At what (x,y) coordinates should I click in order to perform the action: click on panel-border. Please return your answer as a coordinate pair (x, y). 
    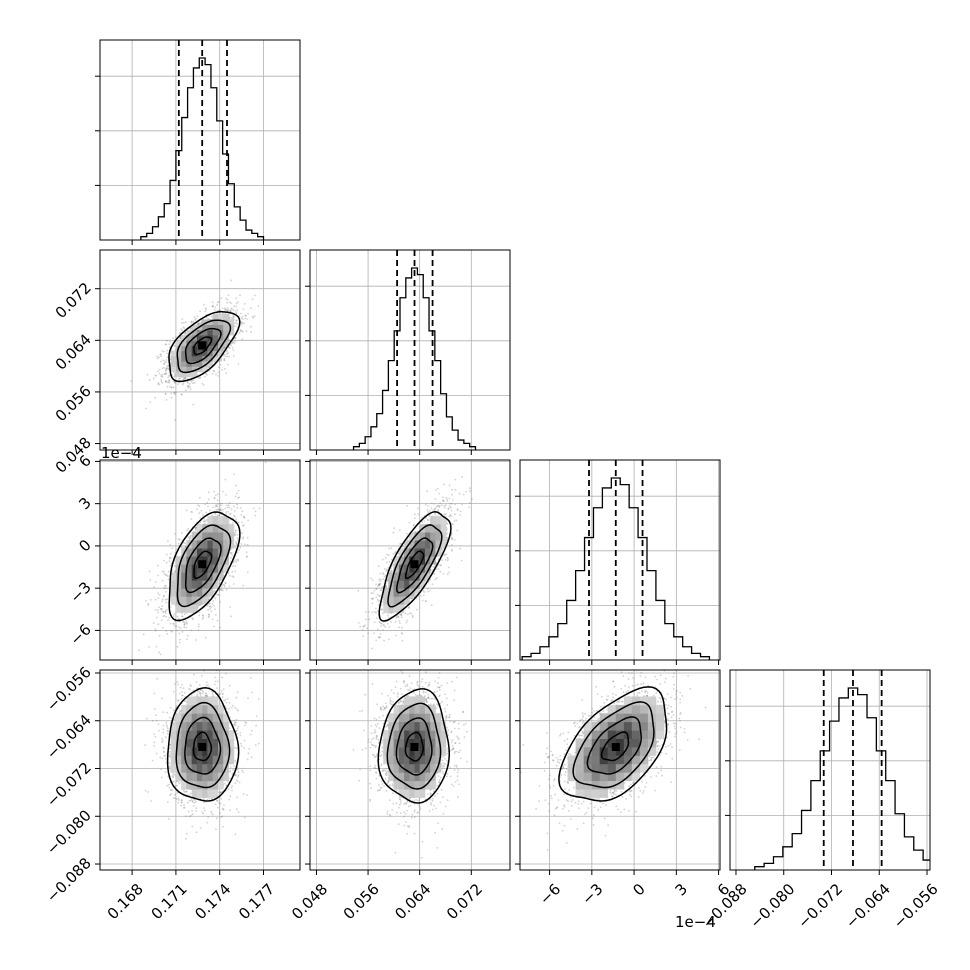
    Looking at the image, I should click on (200, 140).